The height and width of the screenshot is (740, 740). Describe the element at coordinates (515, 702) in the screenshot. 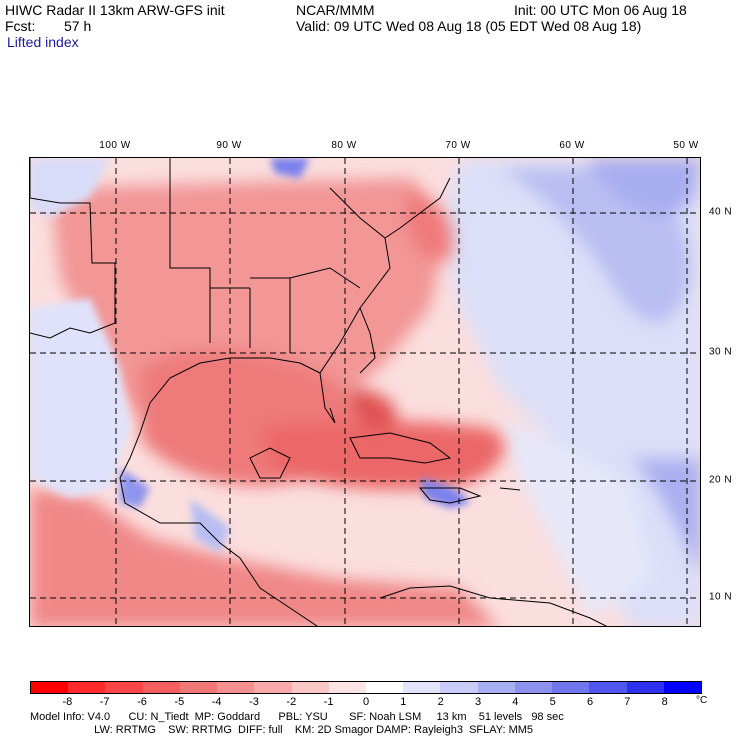

I see `colorbar-tick-label: 4` at that location.